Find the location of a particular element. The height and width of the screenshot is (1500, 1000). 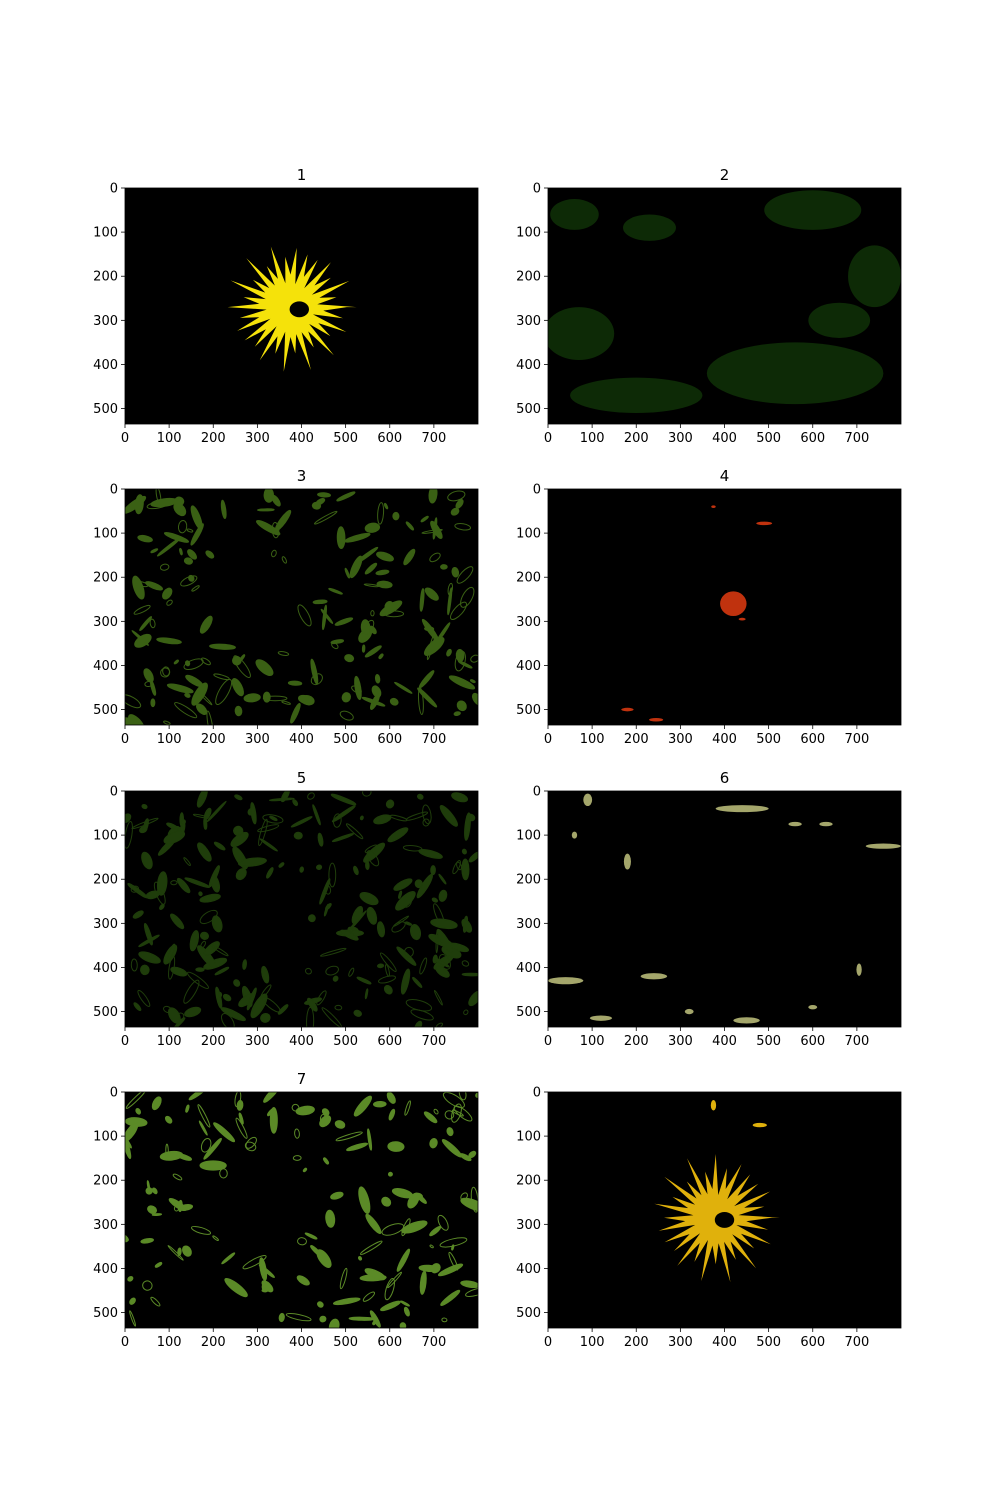

subplot-3: 3 0 100 200 300 400 500 600 700 0 100 200 300 400 500 is located at coordinates (286, 607).